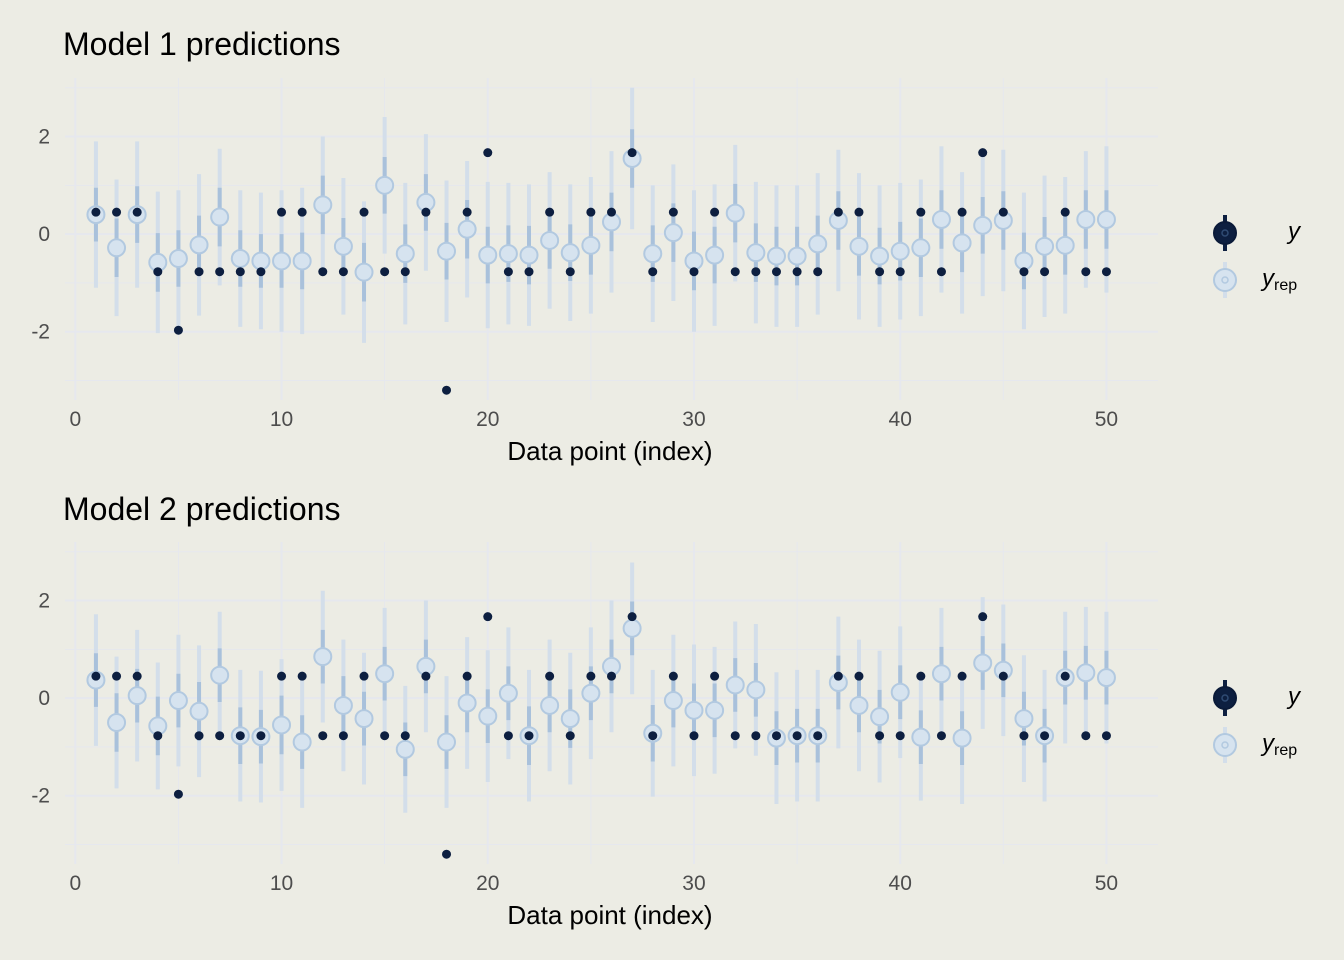 The image size is (1344, 960). Describe the element at coordinates (900, 883) in the screenshot. I see `x-tick-label: 40` at that location.